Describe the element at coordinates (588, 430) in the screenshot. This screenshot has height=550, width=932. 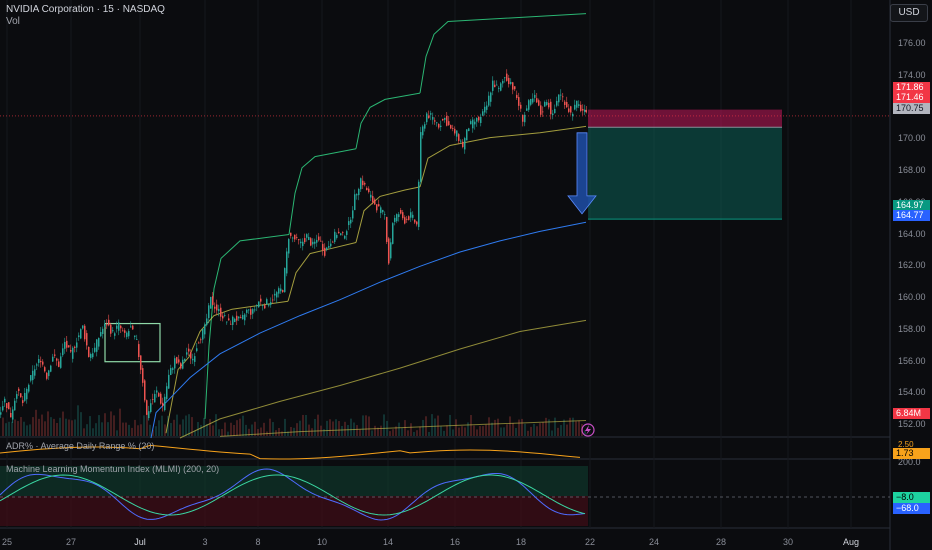
I see `lightning-glyph` at that location.